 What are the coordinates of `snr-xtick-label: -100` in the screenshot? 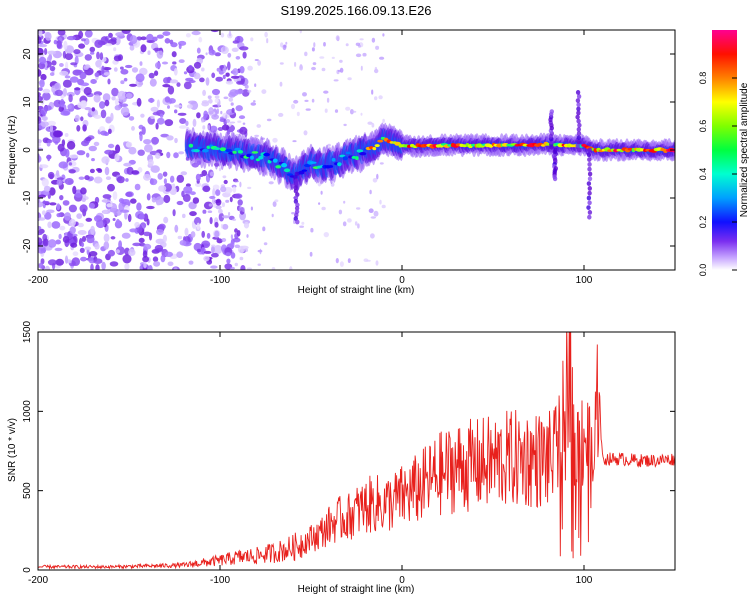 It's located at (220, 580).